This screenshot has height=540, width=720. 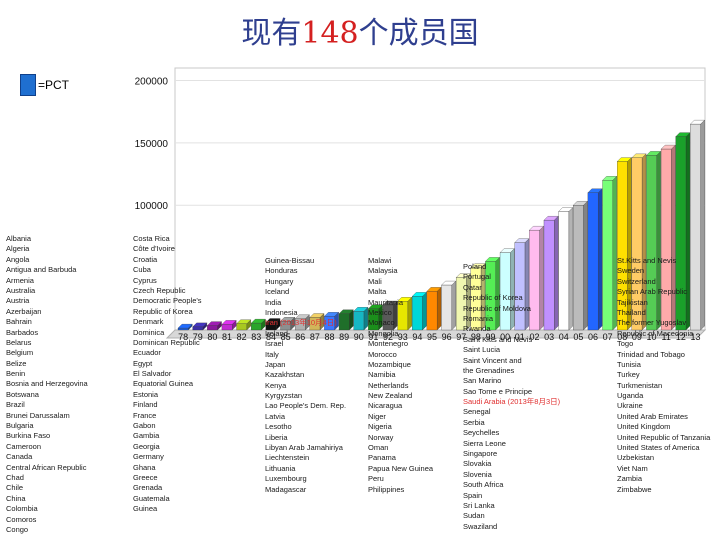 I want to click on country-name: Central African Republic, so click(x=46, y=467).